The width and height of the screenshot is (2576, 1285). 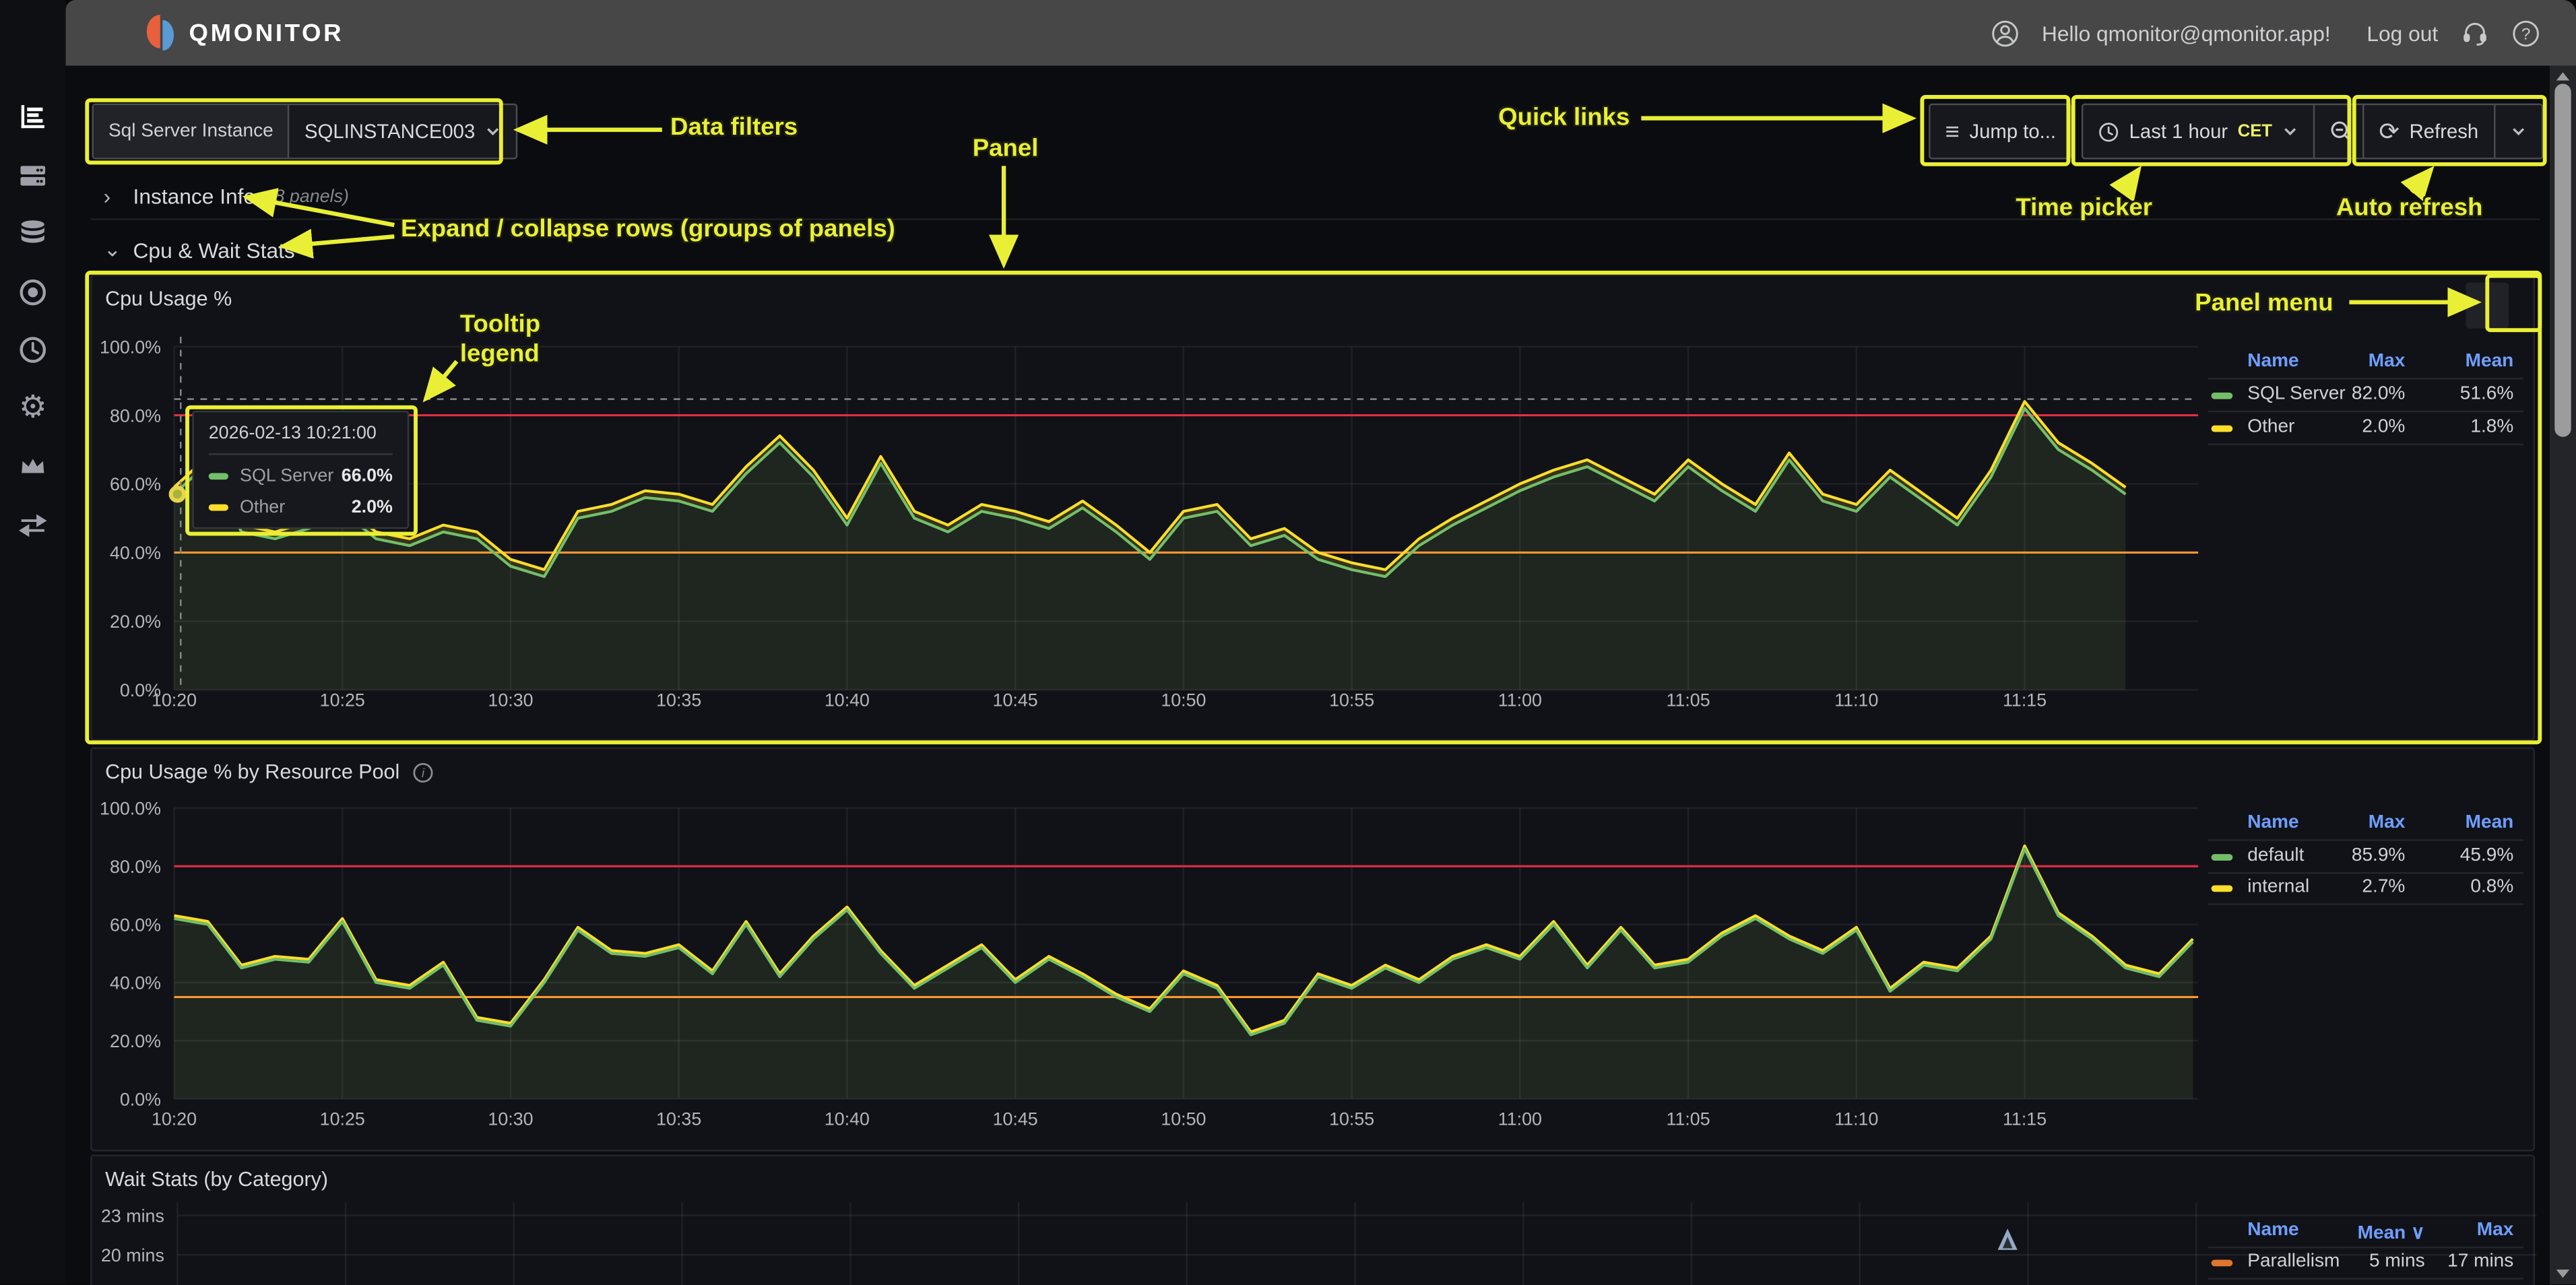 I want to click on legend-series-name: Other, so click(x=2271, y=427).